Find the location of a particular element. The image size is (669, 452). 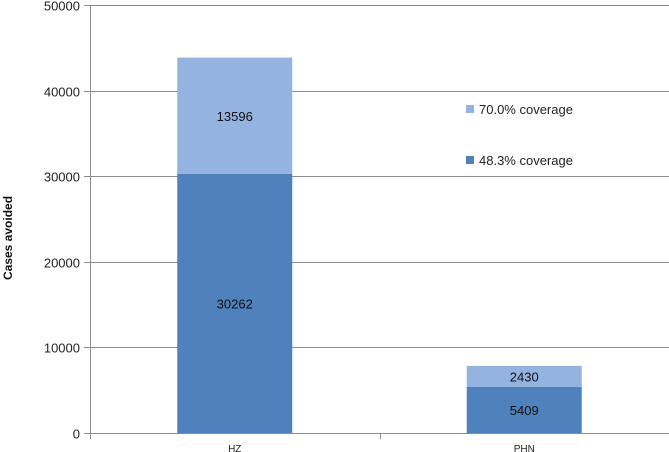

legend: 70.0% coverage 48.3% coverage is located at coordinates (519, 135).